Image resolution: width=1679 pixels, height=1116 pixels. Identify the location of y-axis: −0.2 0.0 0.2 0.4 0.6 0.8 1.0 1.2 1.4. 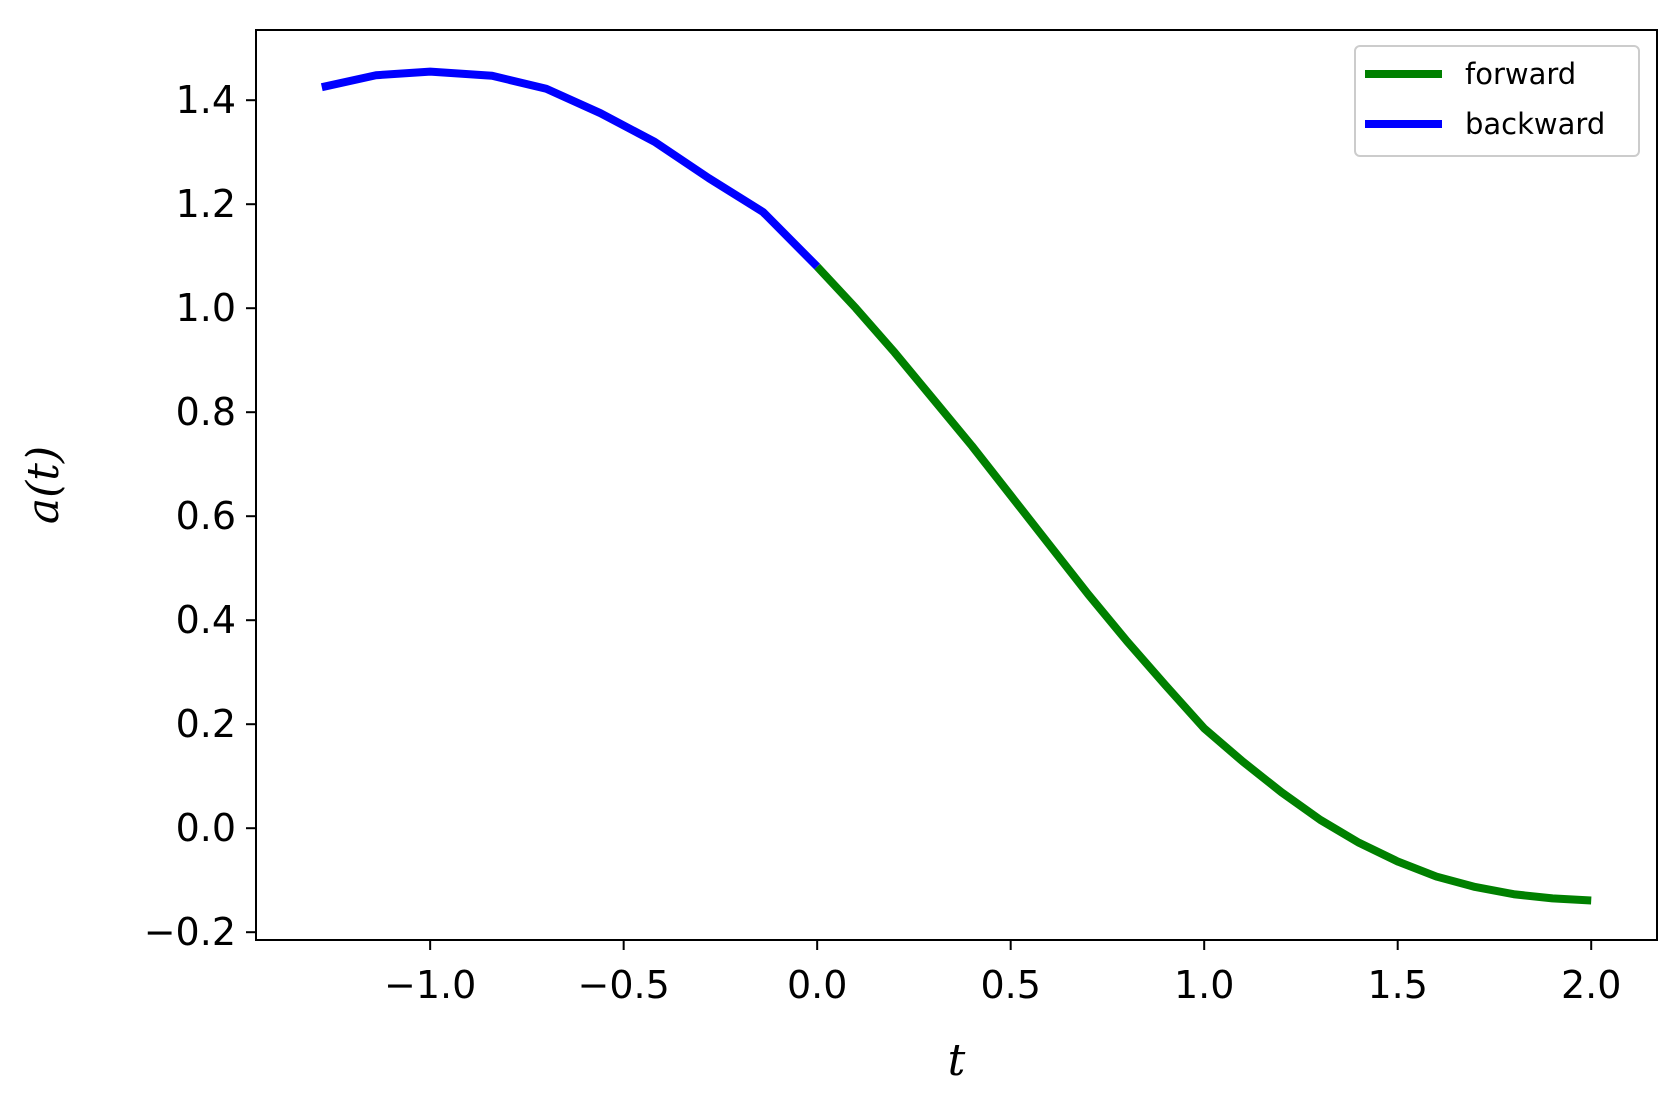
(200, 516).